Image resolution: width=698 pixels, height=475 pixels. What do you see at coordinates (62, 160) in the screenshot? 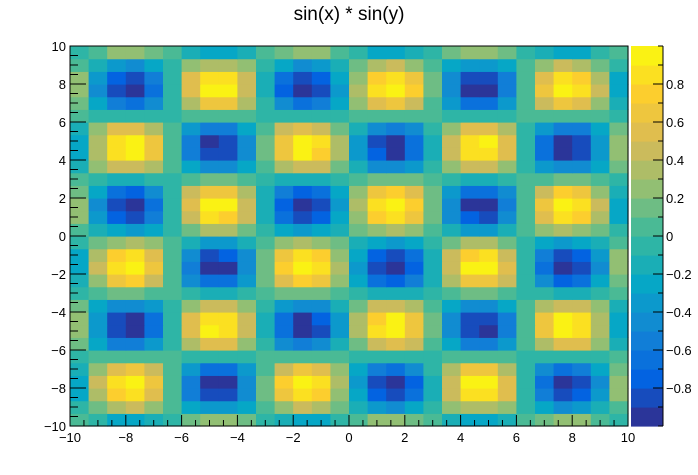
I see `y-tick-label: 4` at bounding box center [62, 160].